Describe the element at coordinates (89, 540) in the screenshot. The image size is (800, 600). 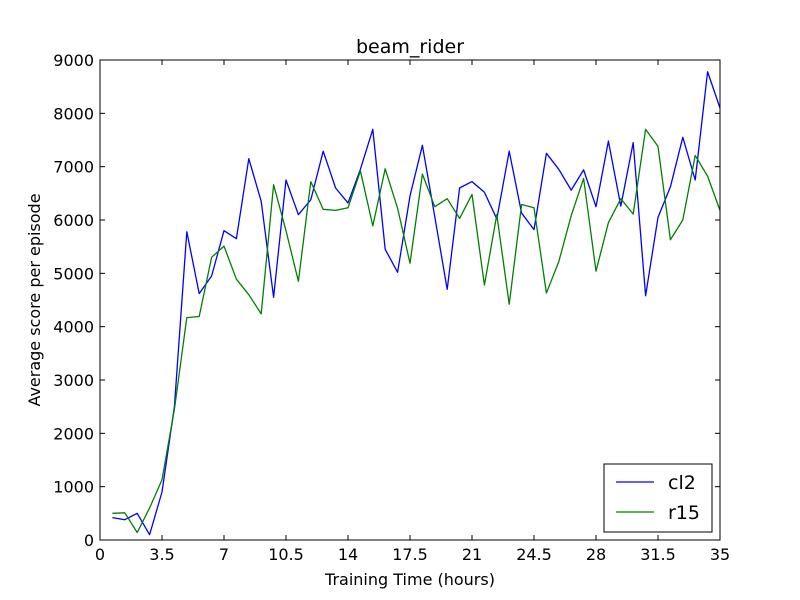
I see `y-tick-label: 0` at that location.